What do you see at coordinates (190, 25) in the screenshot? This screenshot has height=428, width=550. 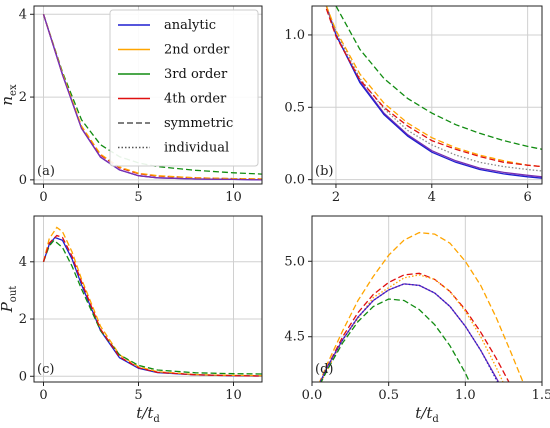 I see `legend-label: analytic` at bounding box center [190, 25].